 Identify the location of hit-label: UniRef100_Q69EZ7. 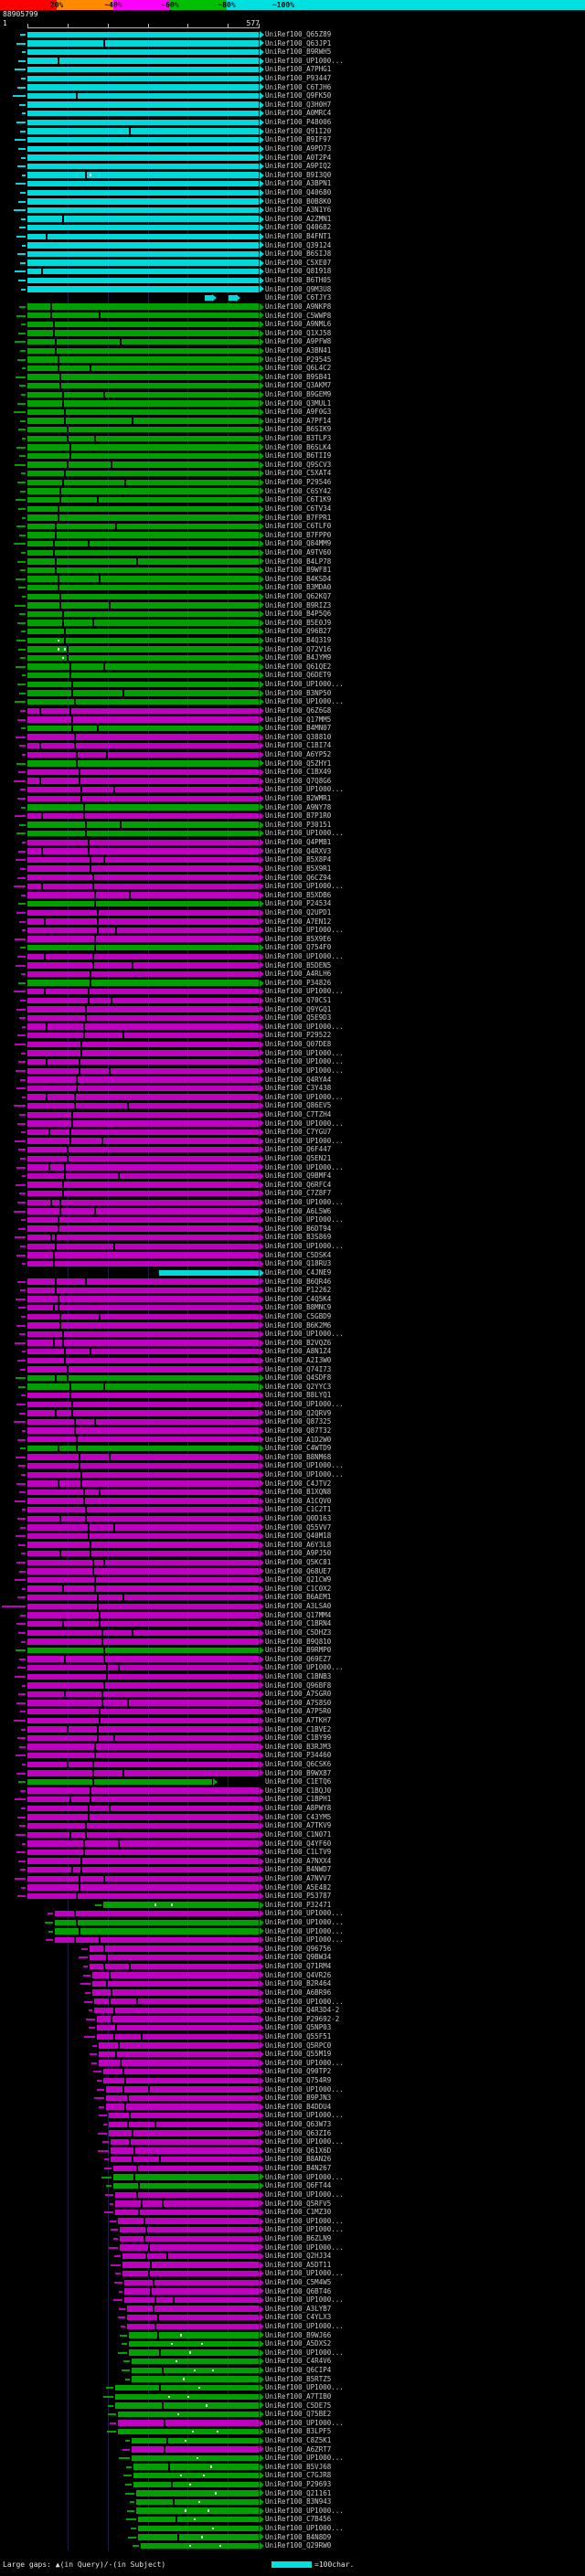
(299, 1658).